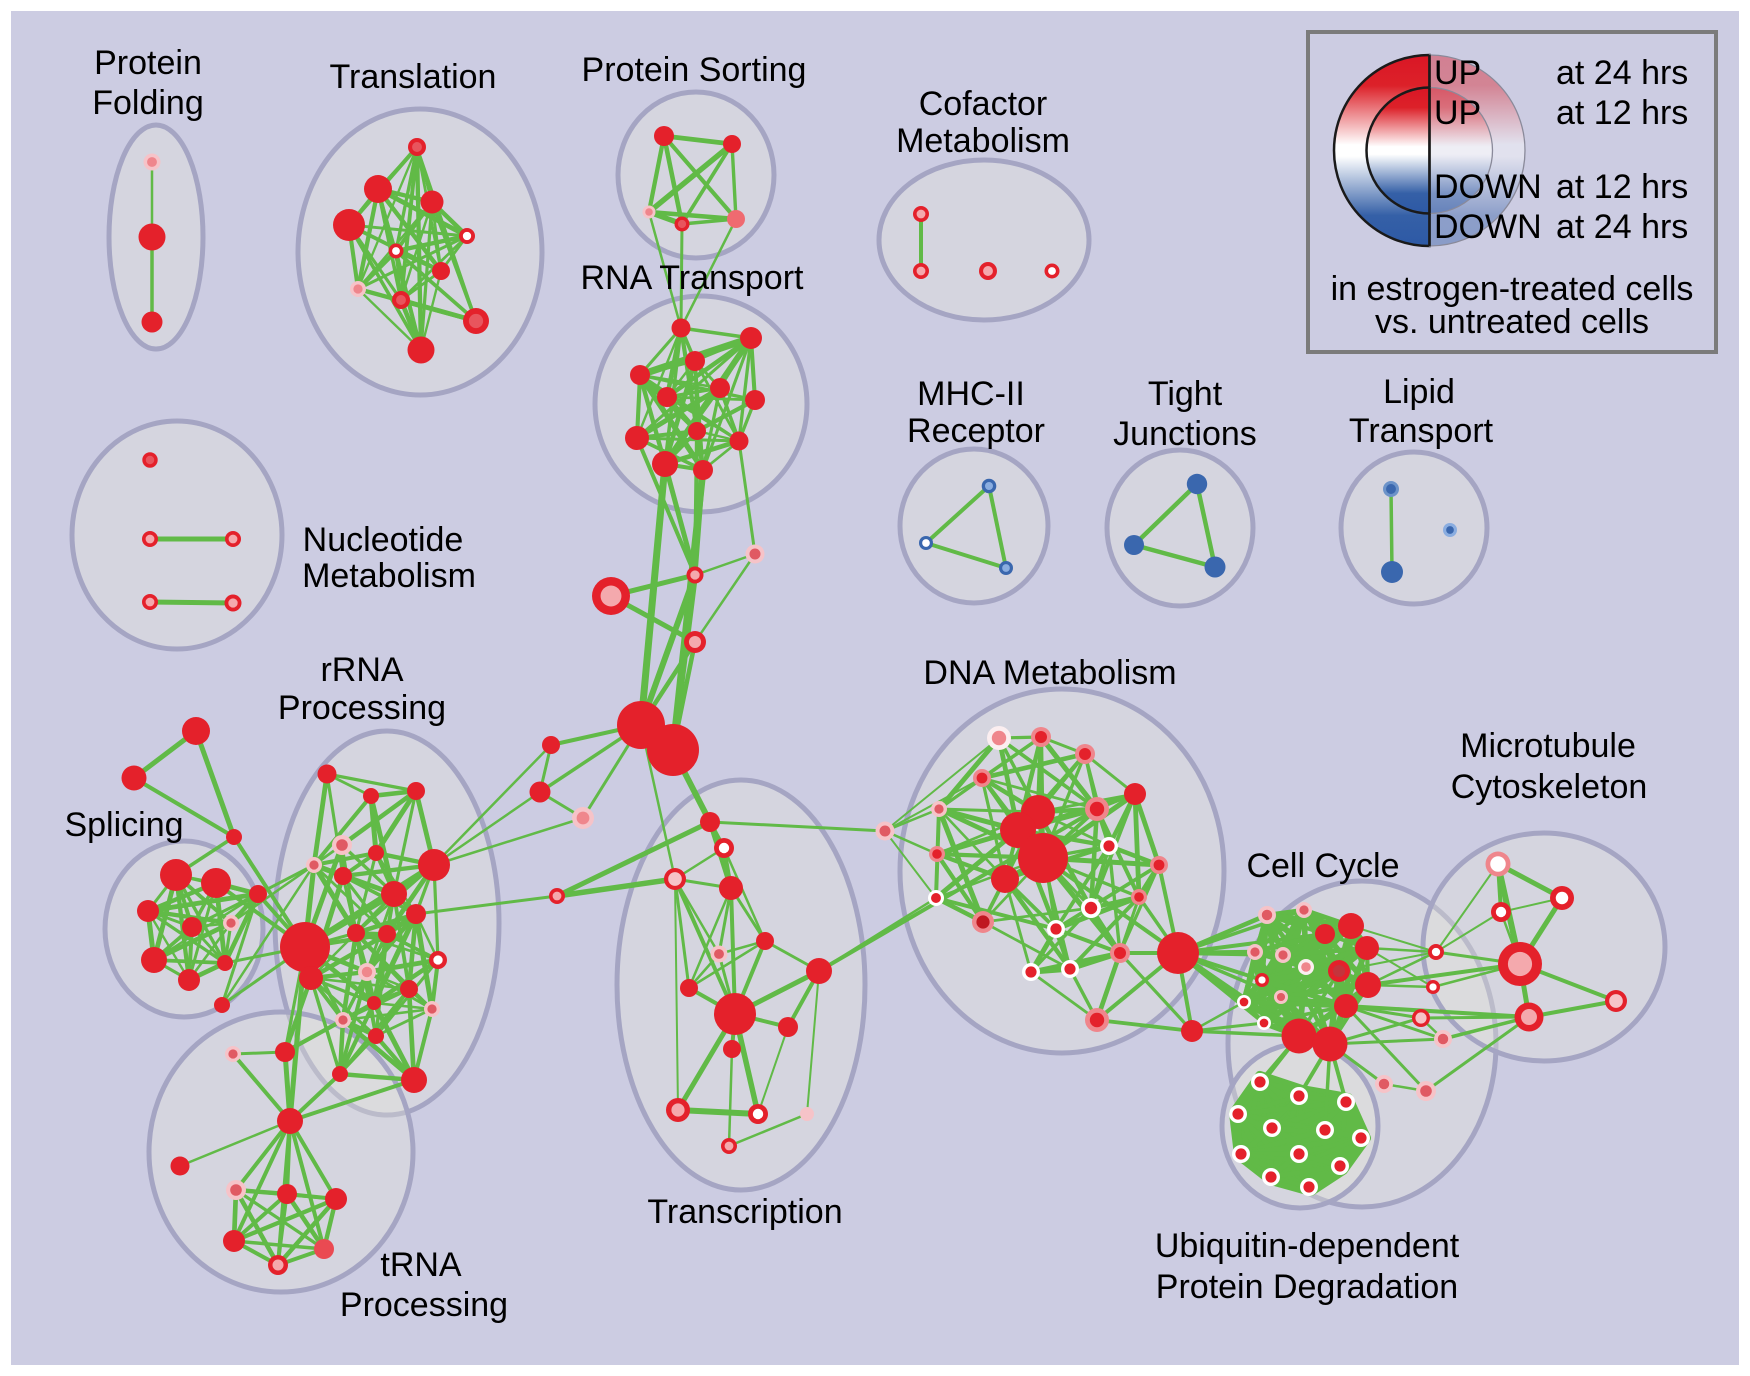  Describe the element at coordinates (361, 670) in the screenshot. I see `svg-text: rRNA` at that location.